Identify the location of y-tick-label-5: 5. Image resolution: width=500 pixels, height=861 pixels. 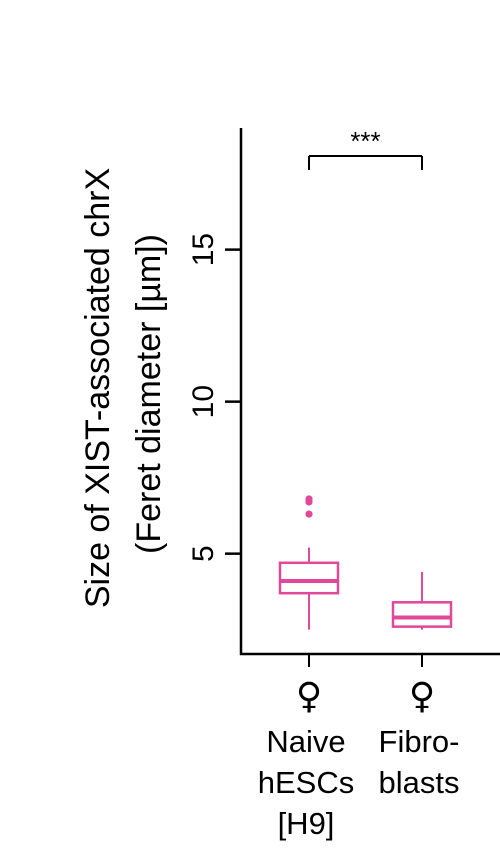
(203, 553).